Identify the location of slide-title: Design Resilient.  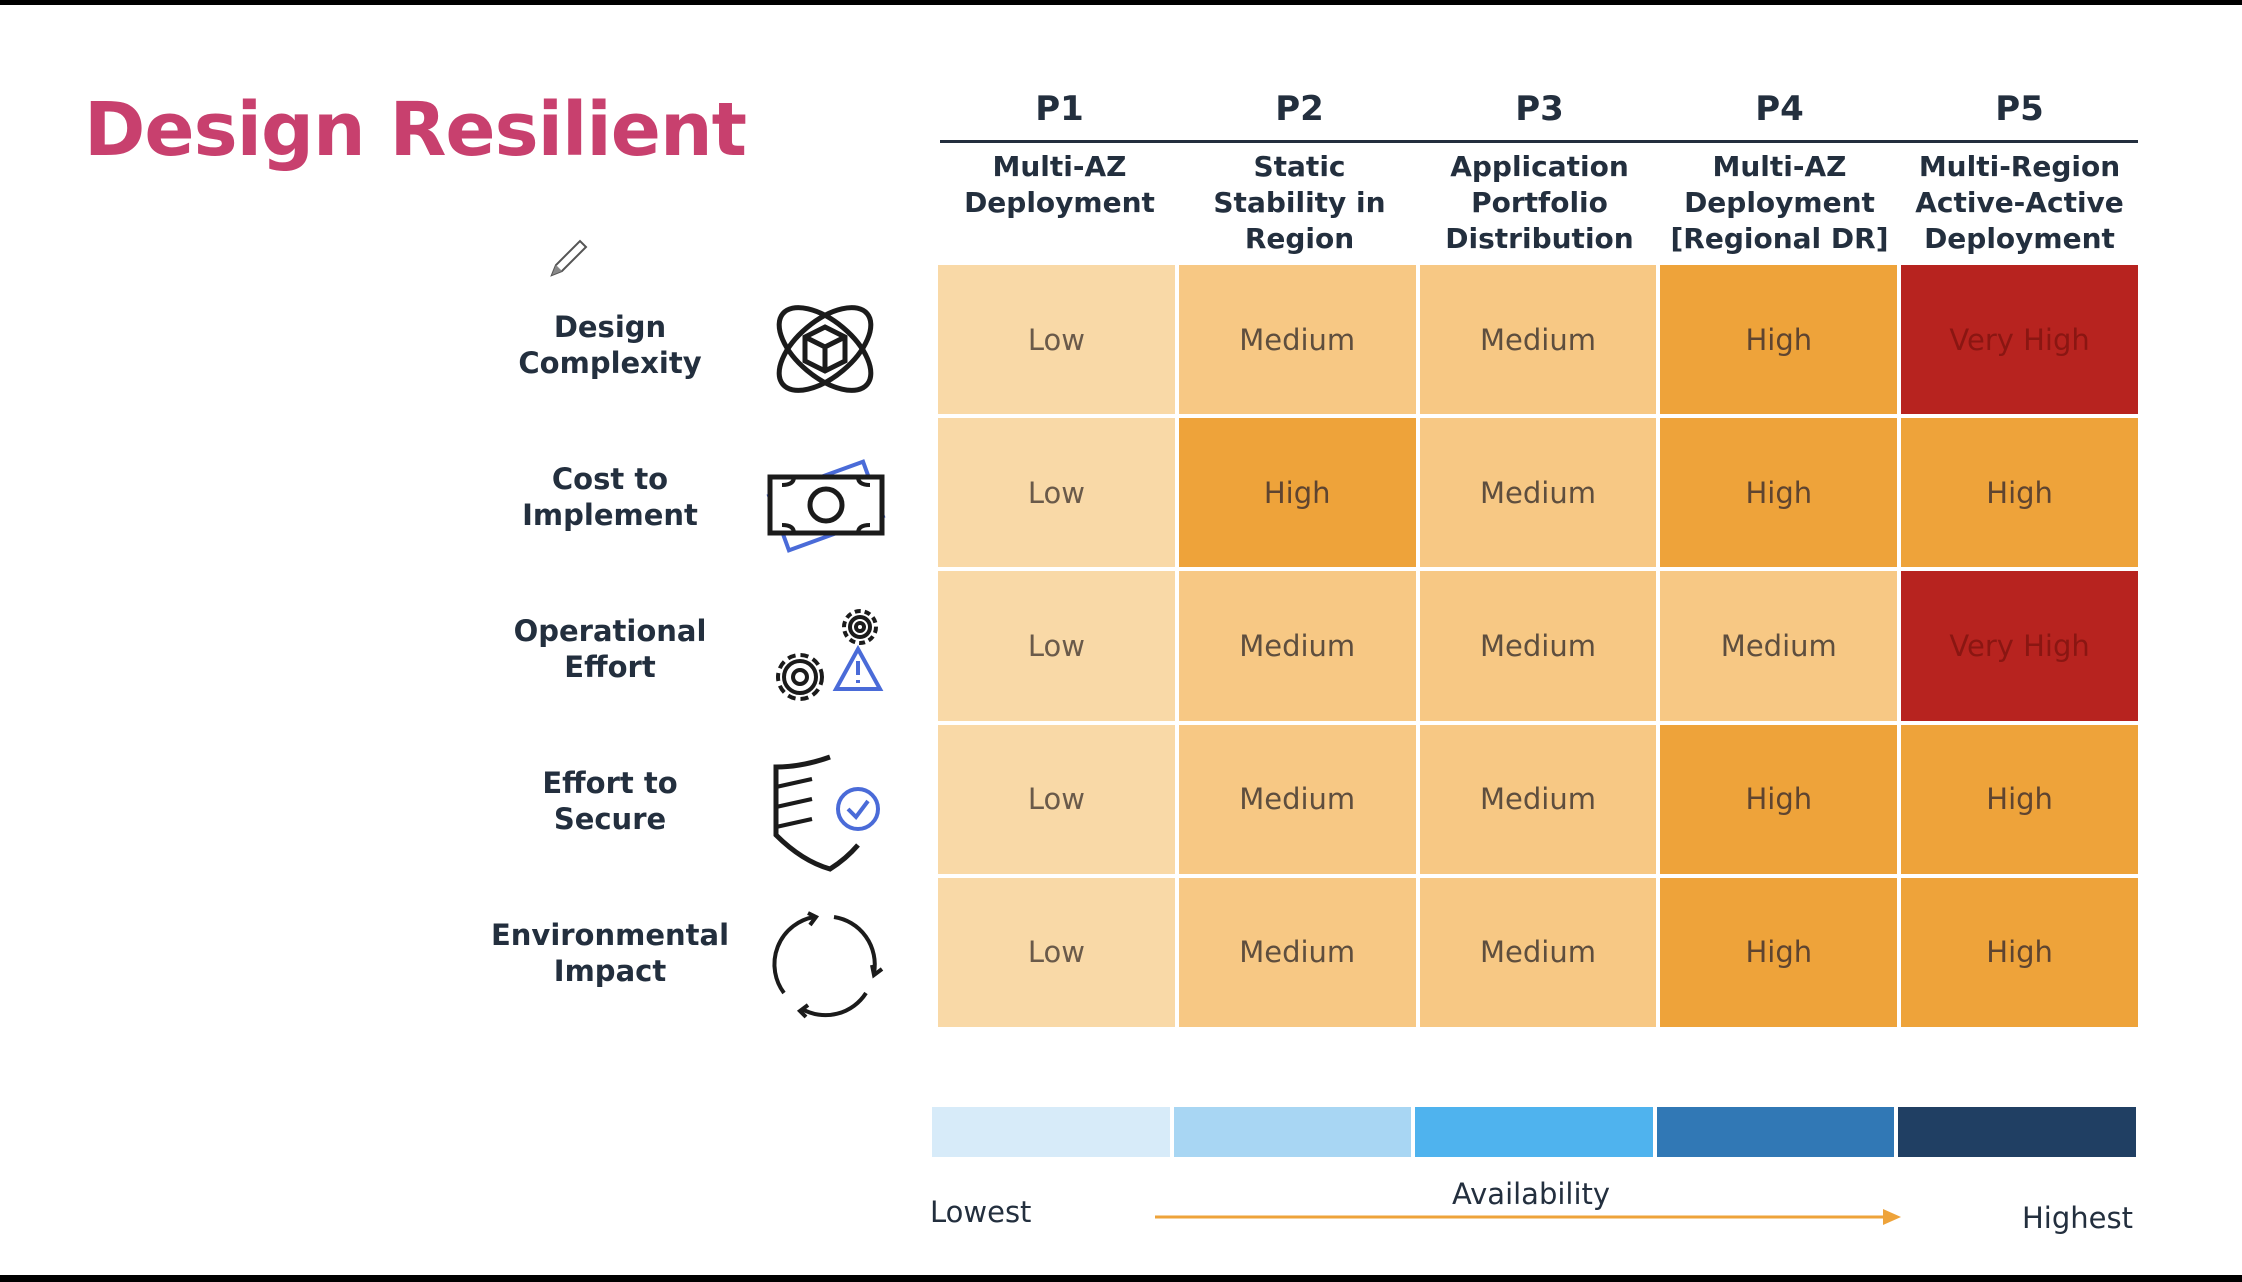
(415, 130).